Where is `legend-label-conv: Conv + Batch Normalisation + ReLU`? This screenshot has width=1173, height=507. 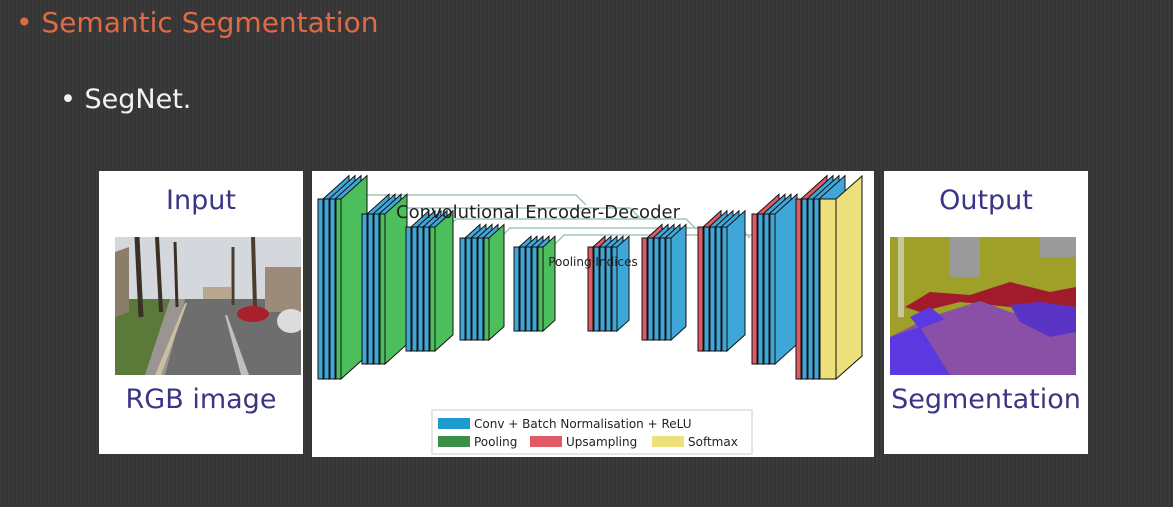
legend-label-conv: Conv + Batch Normalisation + ReLU is located at coordinates (583, 424).